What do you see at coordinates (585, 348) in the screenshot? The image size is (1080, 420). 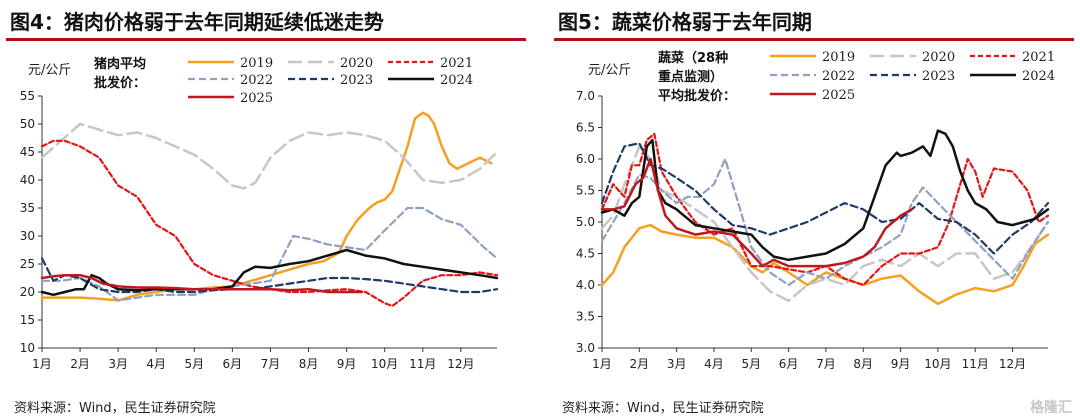 I see `y-tick-label: 3.0` at bounding box center [585, 348].